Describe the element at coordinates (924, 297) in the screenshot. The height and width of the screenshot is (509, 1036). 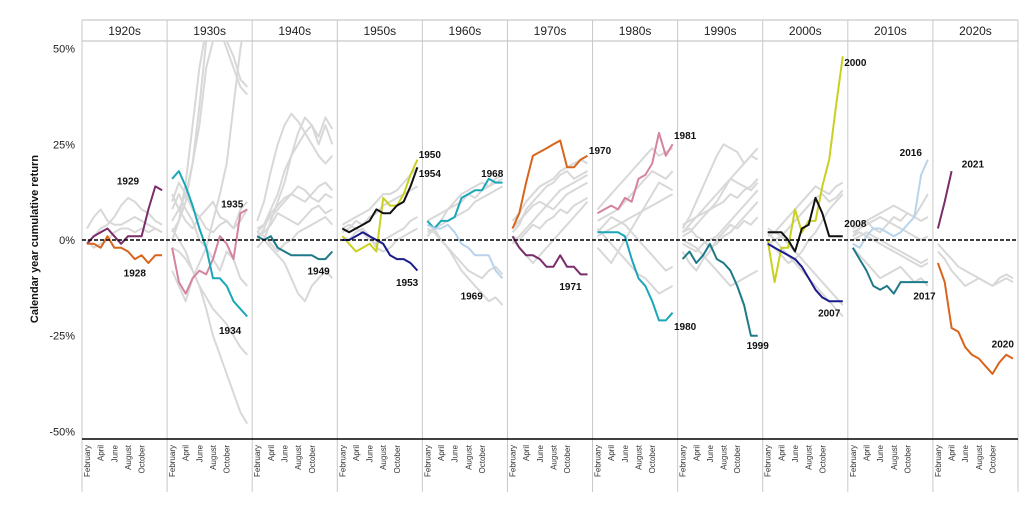
I see `year-annotation-2017: 2017` at that location.